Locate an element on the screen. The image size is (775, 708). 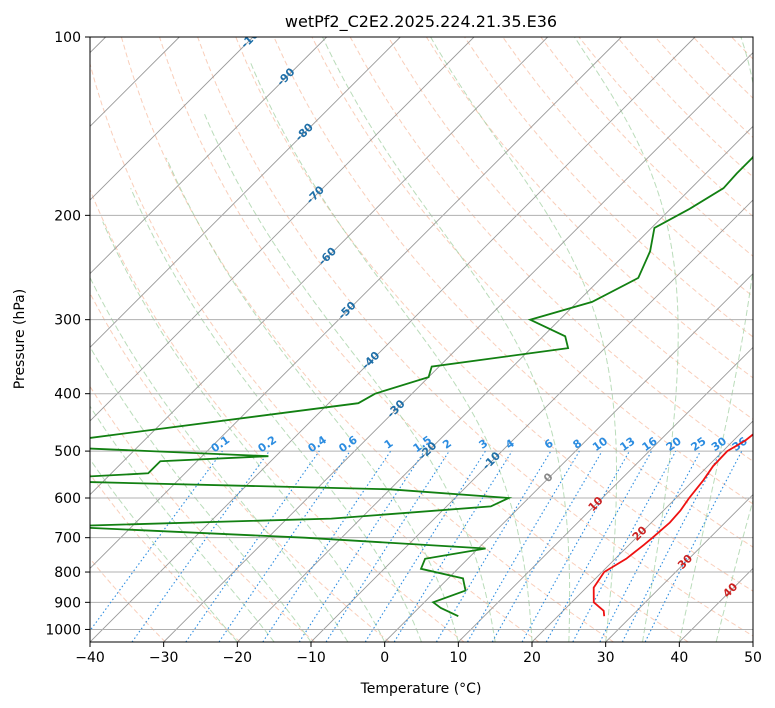
x-tick-label: −30 is located at coordinates (164, 658).